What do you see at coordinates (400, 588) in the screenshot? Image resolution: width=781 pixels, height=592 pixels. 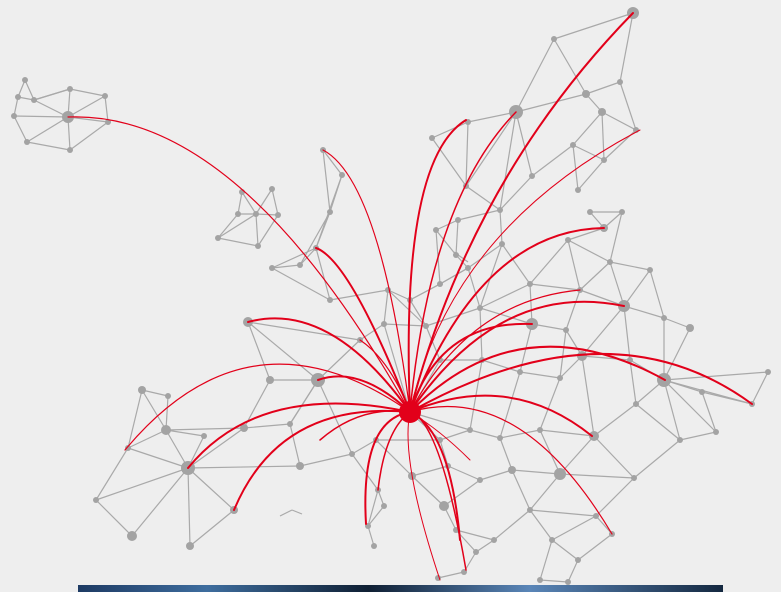 I see `photo-strip` at bounding box center [400, 588].